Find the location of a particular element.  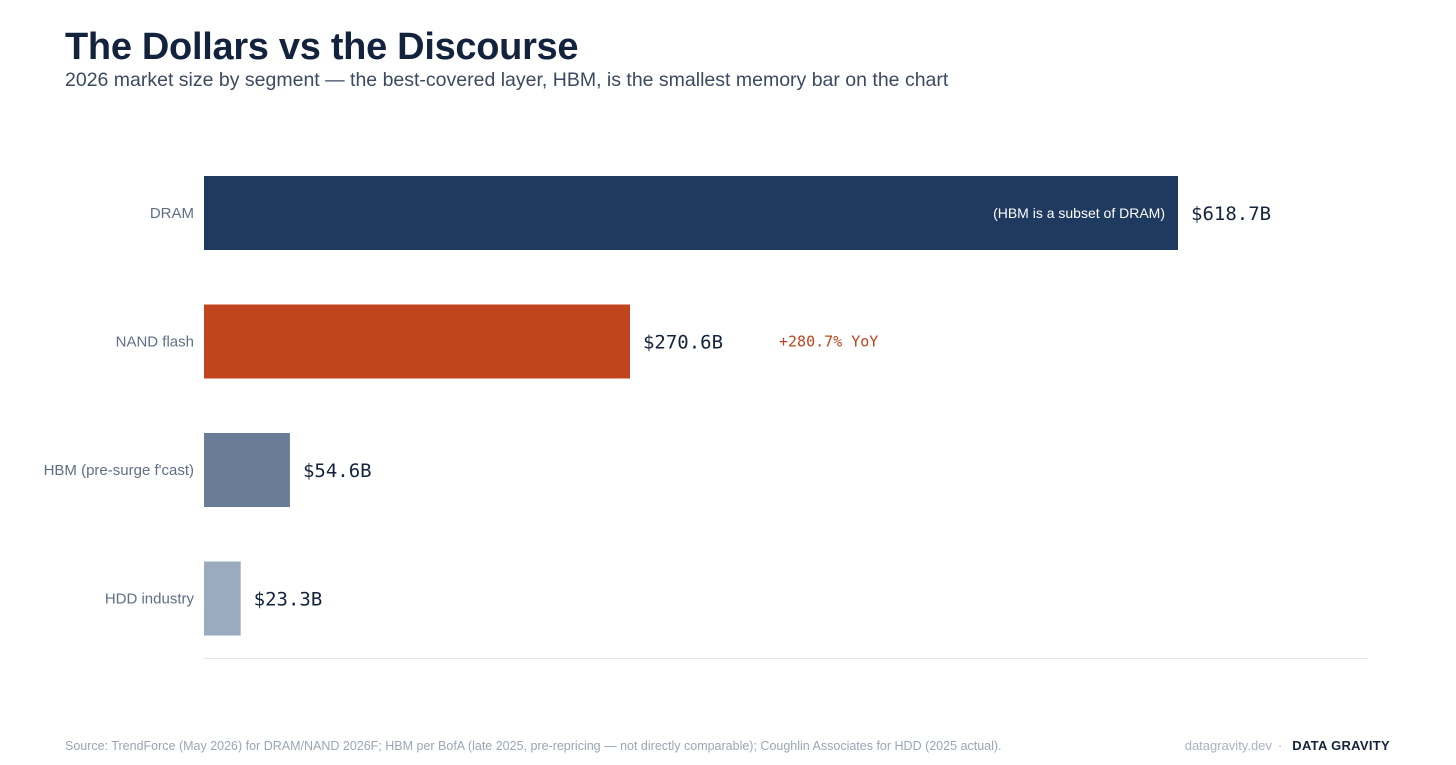

footer-branding: datagravity.dev · DATA GRAVITY is located at coordinates (1287, 745).